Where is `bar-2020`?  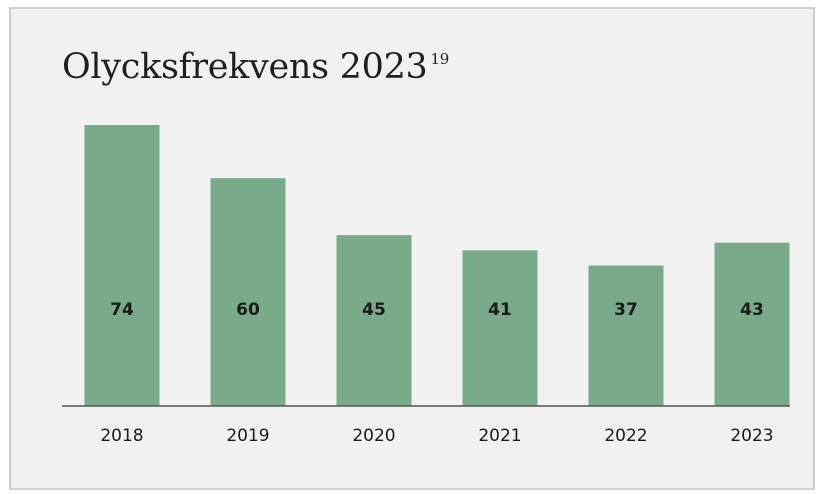 bar-2020 is located at coordinates (374, 320).